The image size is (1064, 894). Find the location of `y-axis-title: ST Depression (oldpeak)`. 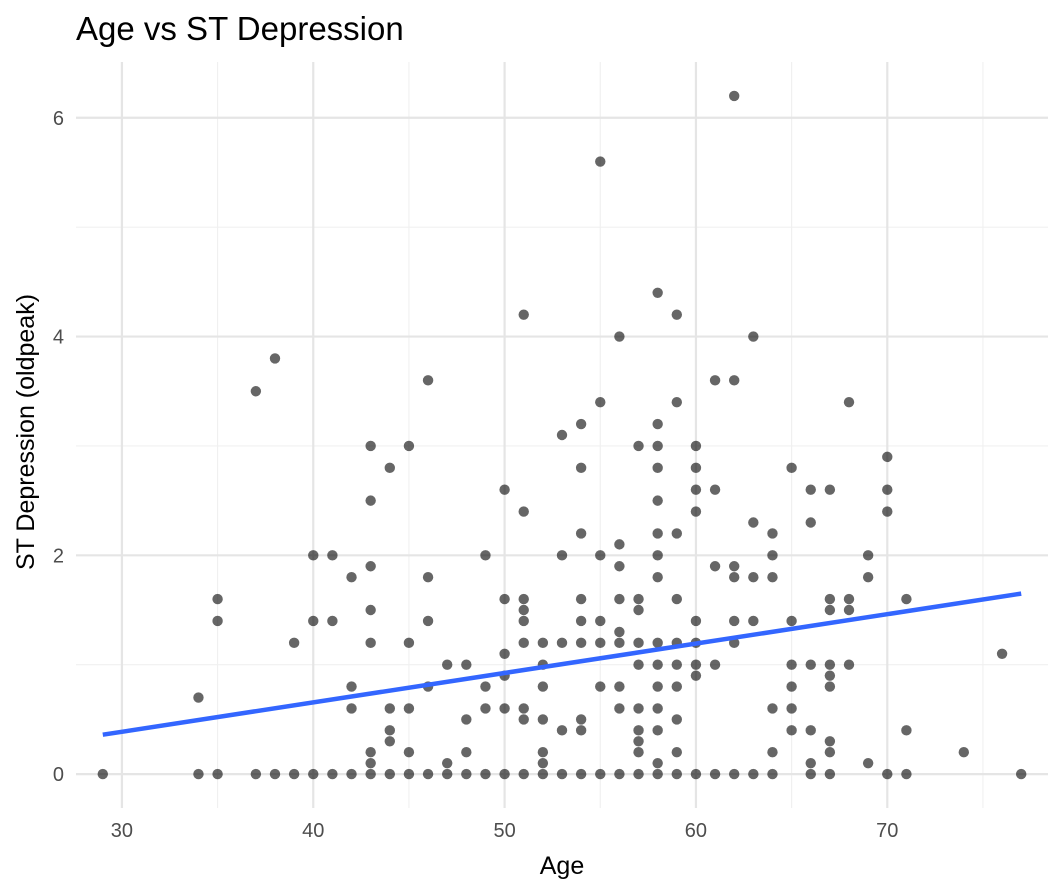

y-axis-title: ST Depression (oldpeak) is located at coordinates (26, 432).